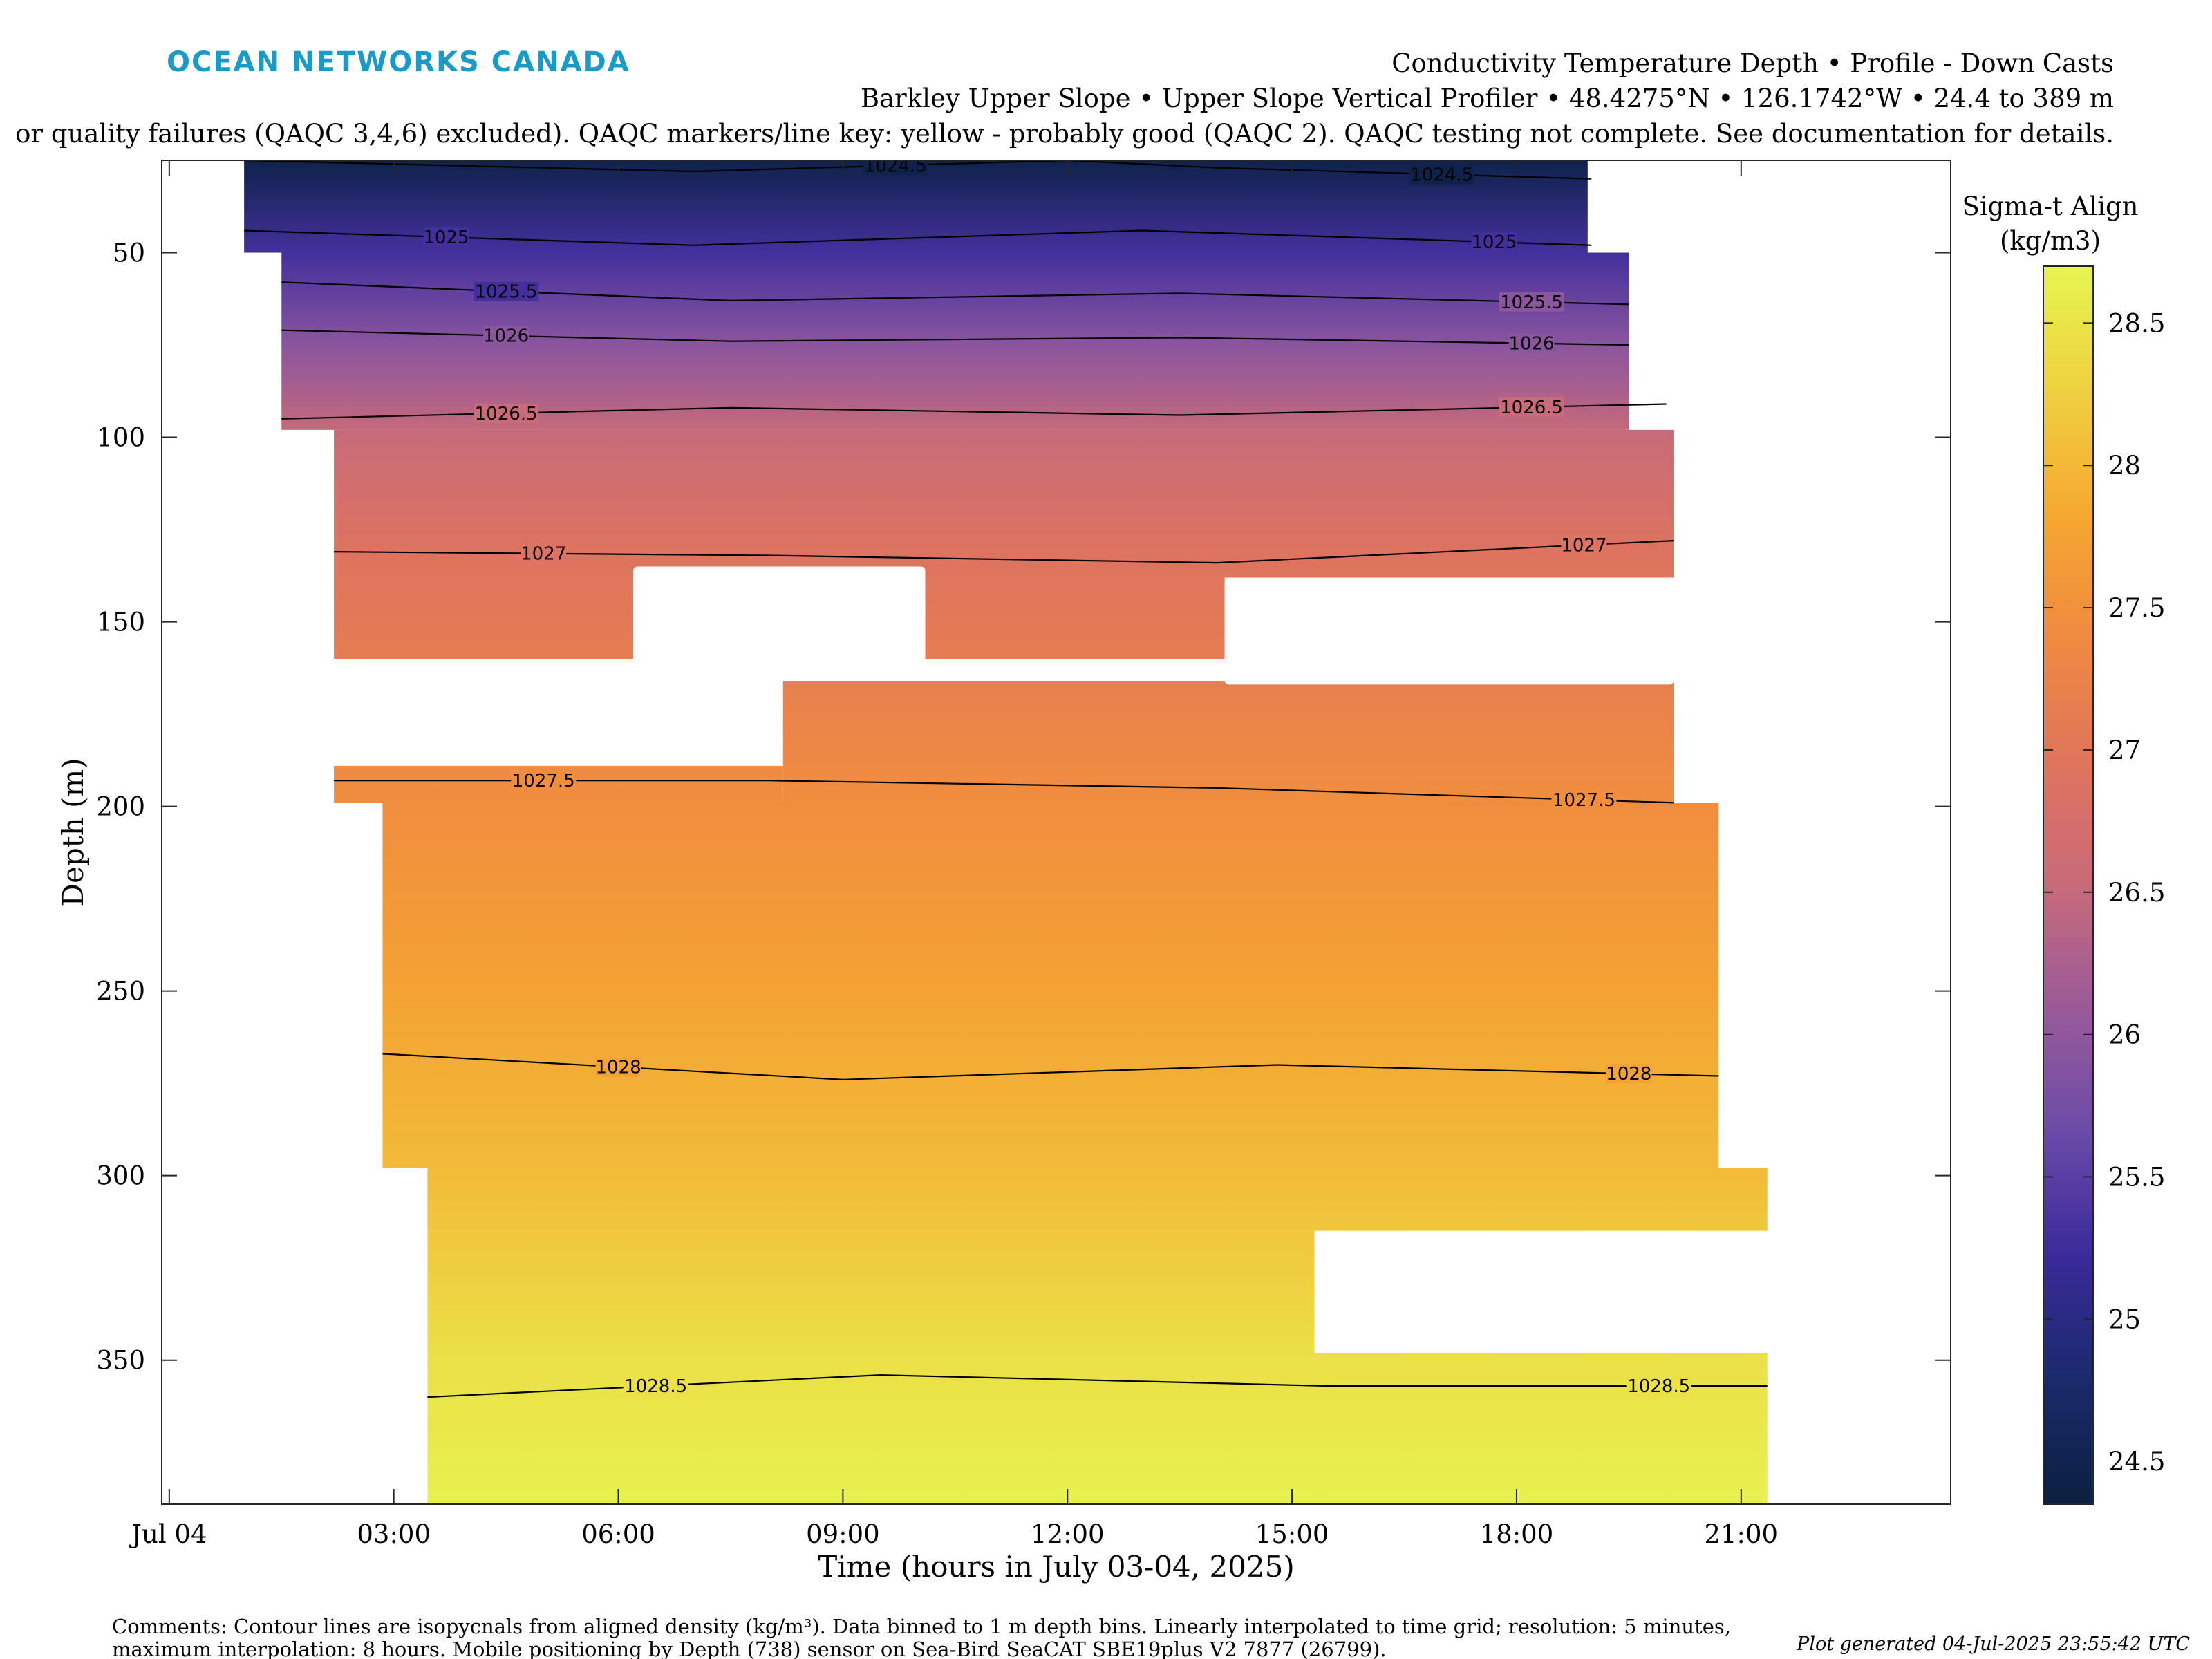  What do you see at coordinates (121, 807) in the screenshot?
I see `y-tick-label: 200` at bounding box center [121, 807].